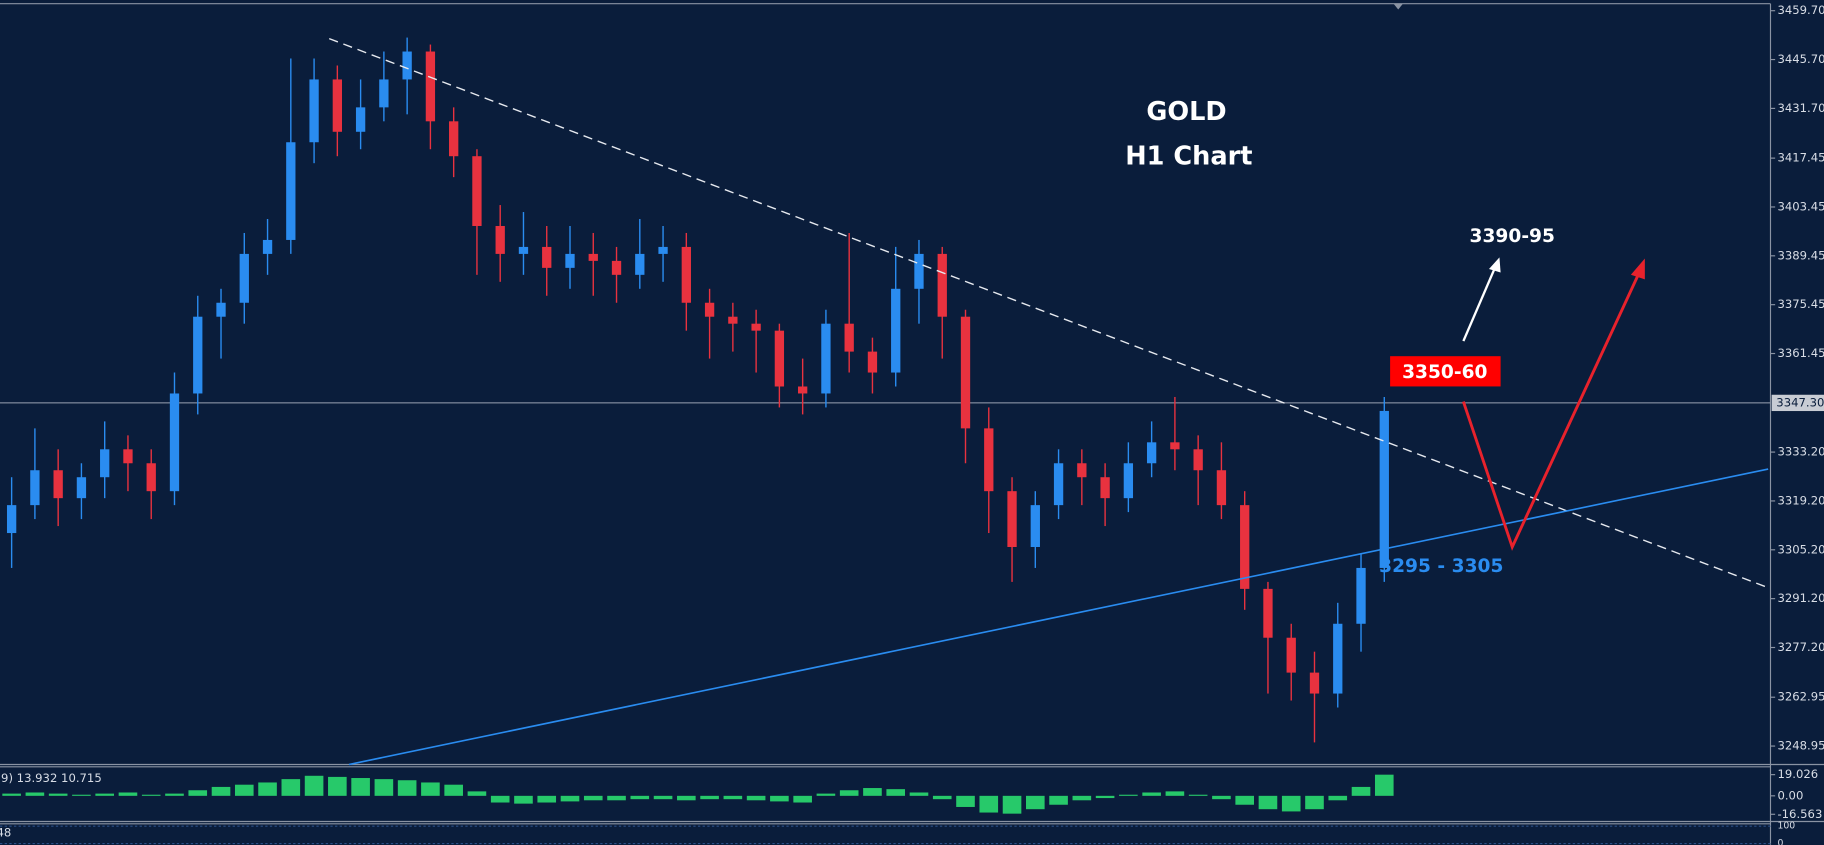  I want to click on y-tick-label: 3319.20, so click(1800, 500).